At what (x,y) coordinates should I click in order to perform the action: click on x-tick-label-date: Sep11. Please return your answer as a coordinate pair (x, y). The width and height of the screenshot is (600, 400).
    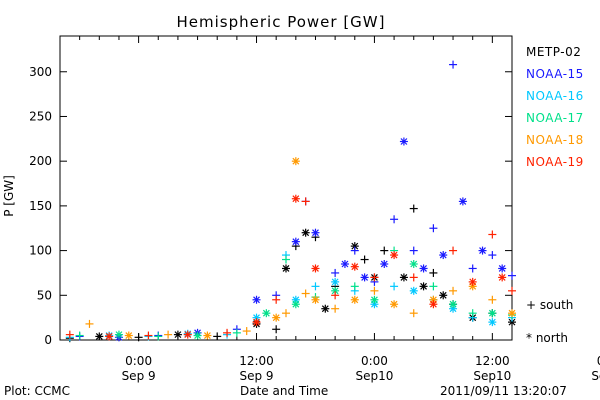
    Looking at the image, I should click on (595, 376).